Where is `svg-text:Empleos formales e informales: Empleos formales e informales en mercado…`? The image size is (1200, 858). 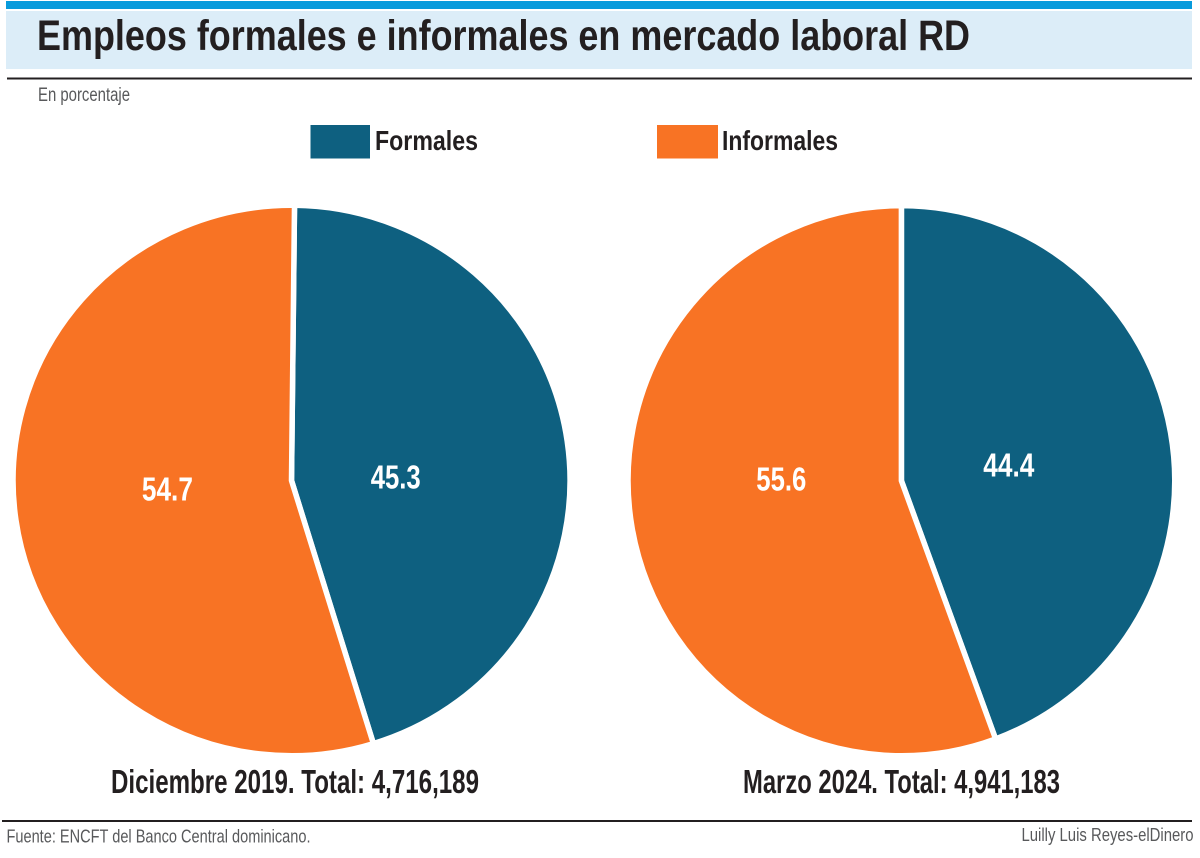 svg-text:Empleos formales e informales: Empleos formales e informales en mercado… is located at coordinates (503, 36).